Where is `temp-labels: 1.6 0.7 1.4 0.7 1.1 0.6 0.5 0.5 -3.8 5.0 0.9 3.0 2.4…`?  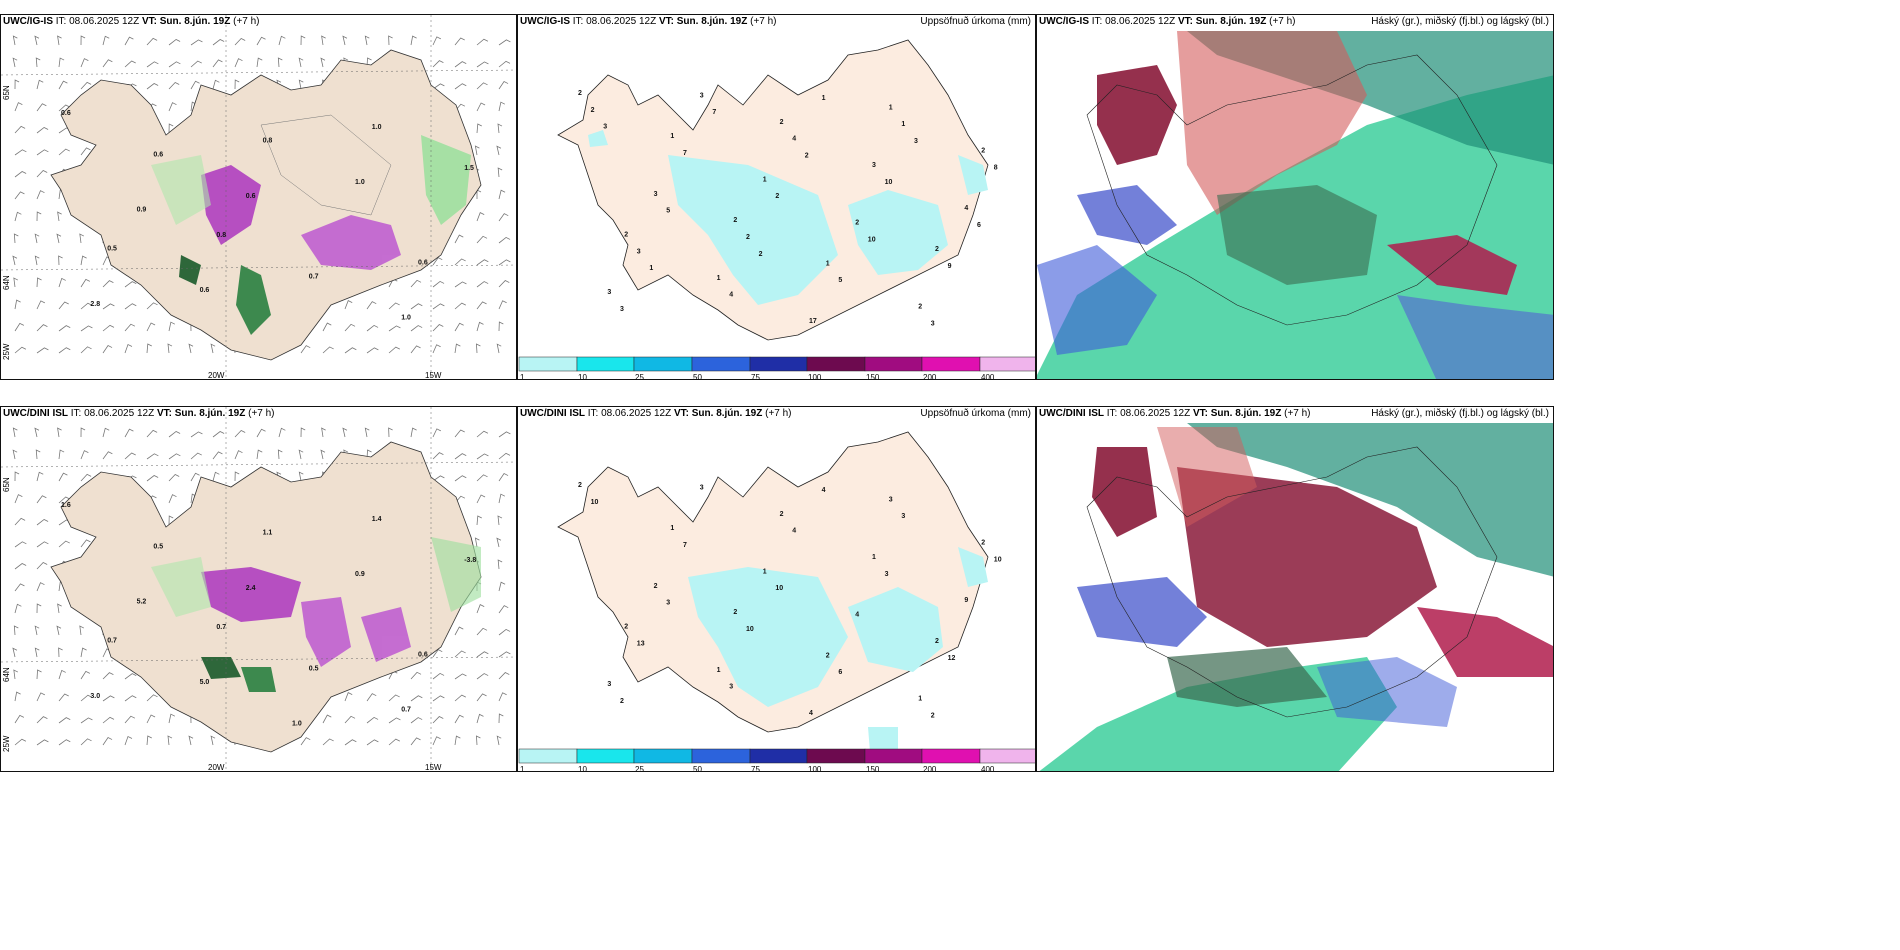 temp-labels: 1.6 0.7 1.4 0.7 1.1 0.6 0.5 0.5 -3.8 5.0 0.9 3.0 2.4… is located at coordinates (268, 615).